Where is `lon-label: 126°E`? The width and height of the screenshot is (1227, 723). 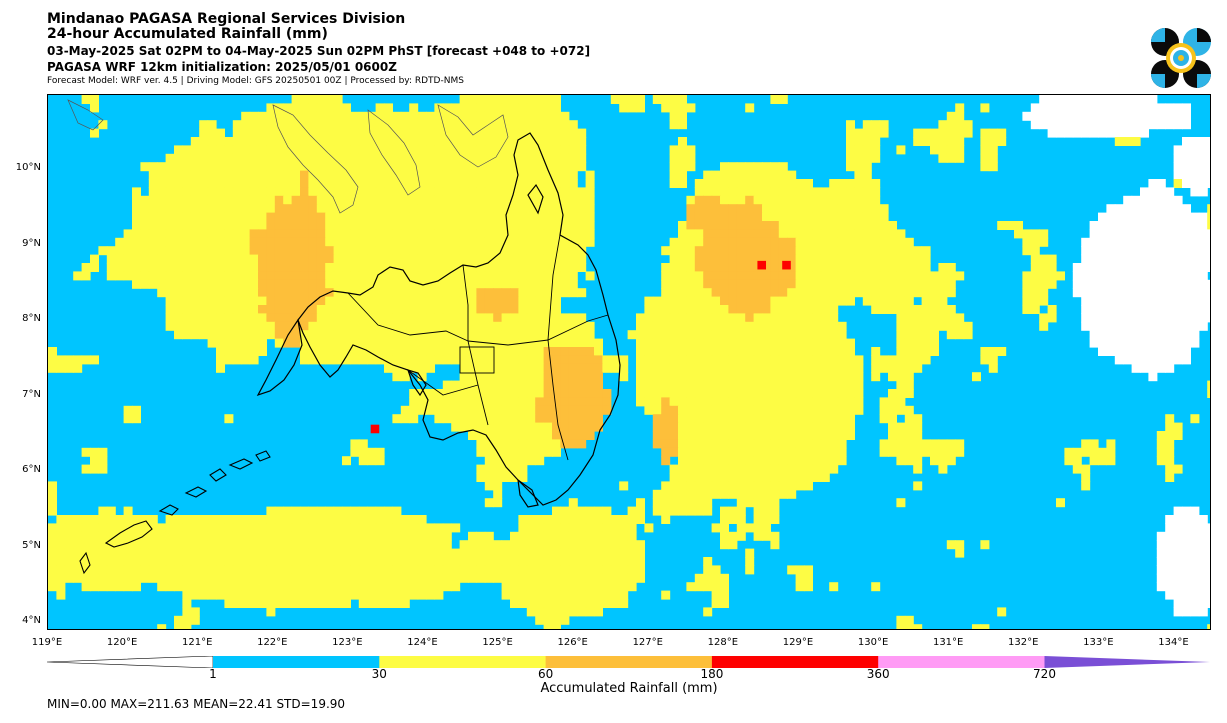 lon-label: 126°E is located at coordinates (572, 642).